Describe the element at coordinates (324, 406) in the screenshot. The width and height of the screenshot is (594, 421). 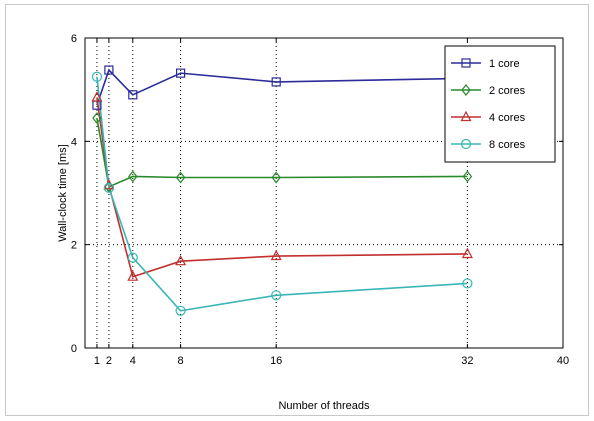
I see `x-axis-label: Number of threads` at that location.